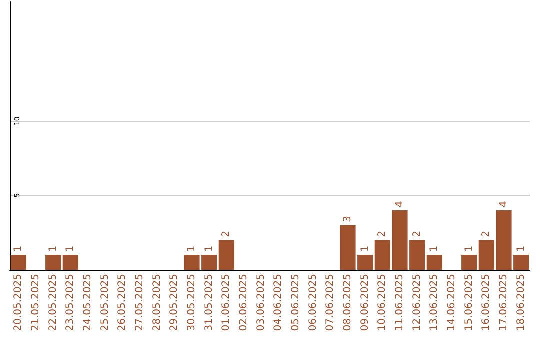  Describe the element at coordinates (382, 303) in the screenshot. I see `x-tick-label: 10.06.2025` at that location.